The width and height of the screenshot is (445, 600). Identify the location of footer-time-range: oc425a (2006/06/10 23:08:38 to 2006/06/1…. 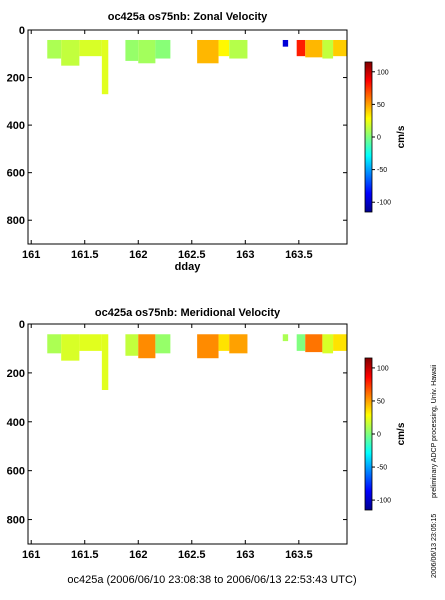
(211, 580).